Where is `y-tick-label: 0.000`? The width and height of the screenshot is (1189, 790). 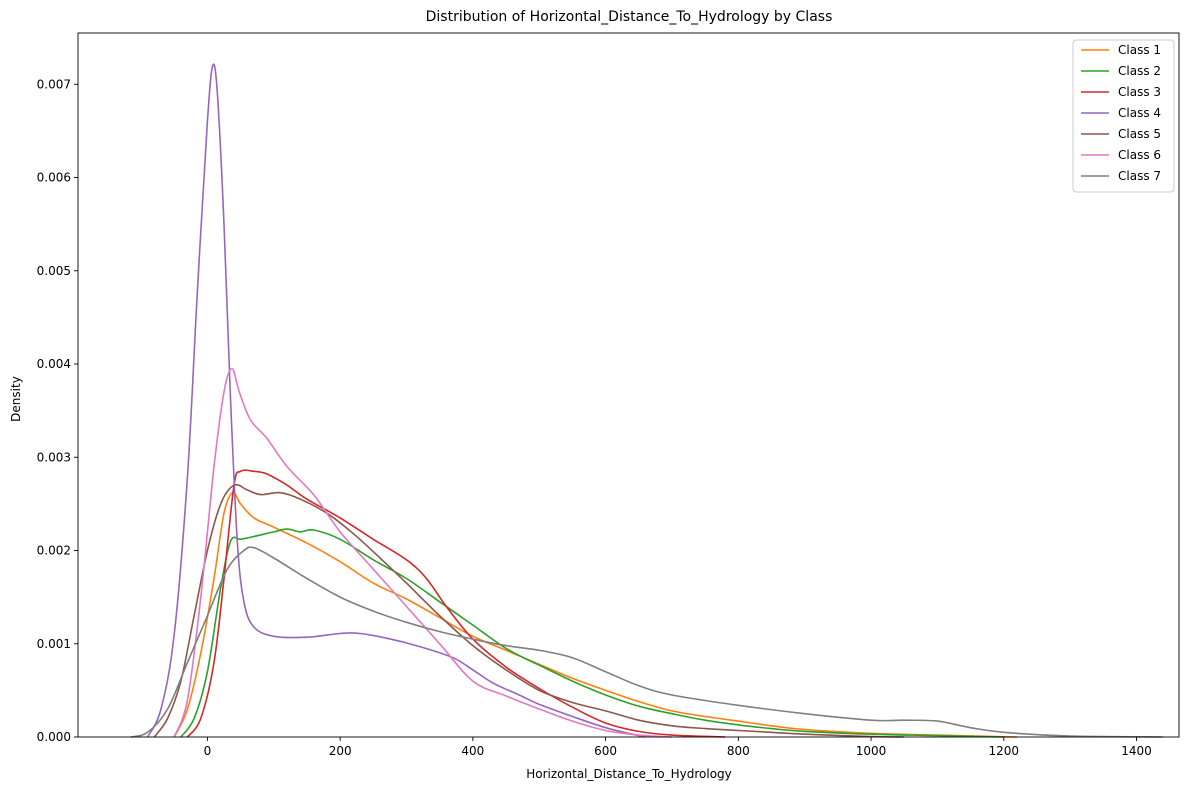 y-tick-label: 0.000 is located at coordinates (54, 737).